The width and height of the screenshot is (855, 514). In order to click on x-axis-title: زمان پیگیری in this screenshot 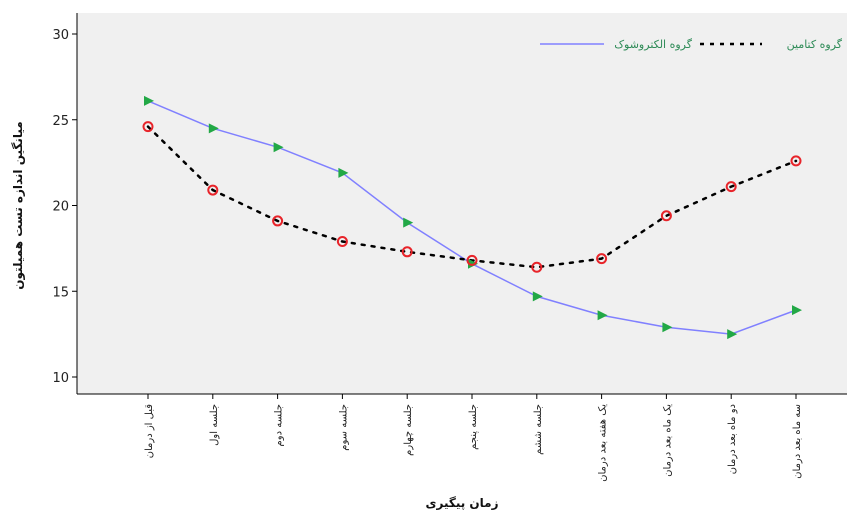, I will do `click(461, 503)`.